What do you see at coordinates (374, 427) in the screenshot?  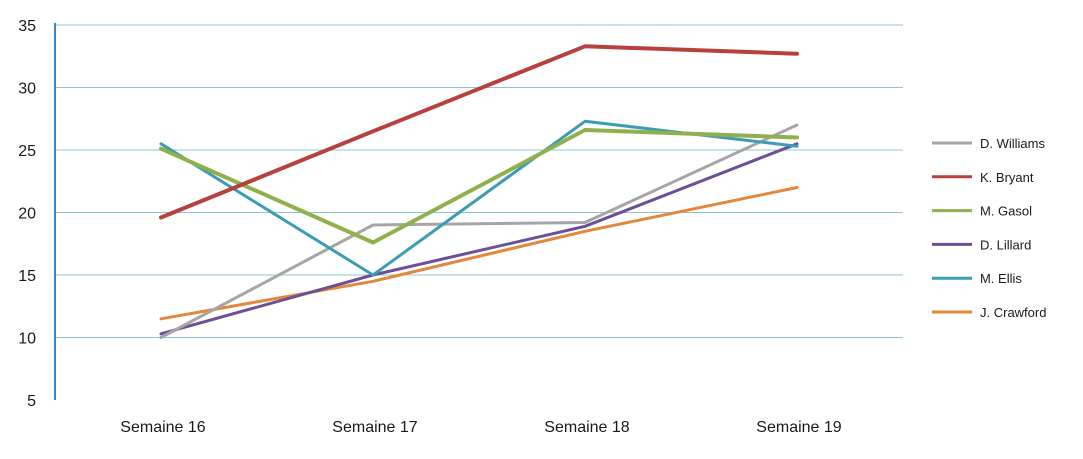 I see `x-tick-label: Semaine 17` at bounding box center [374, 427].